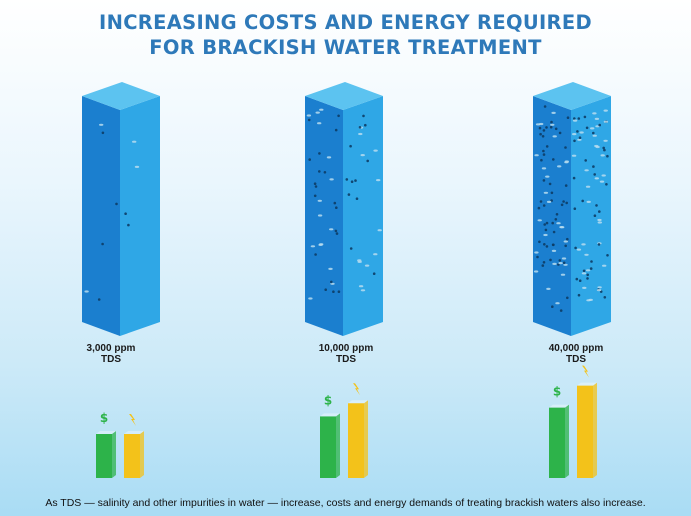 This screenshot has height=516, width=691. Describe the element at coordinates (567, 441) in the screenshot. I see `cost-bar-side` at that location.